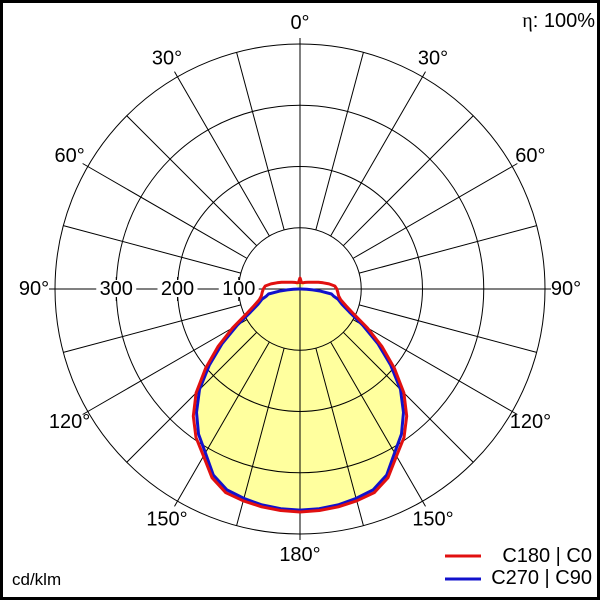  I want to click on angle-label-60deg-right: 60°, so click(530, 156).